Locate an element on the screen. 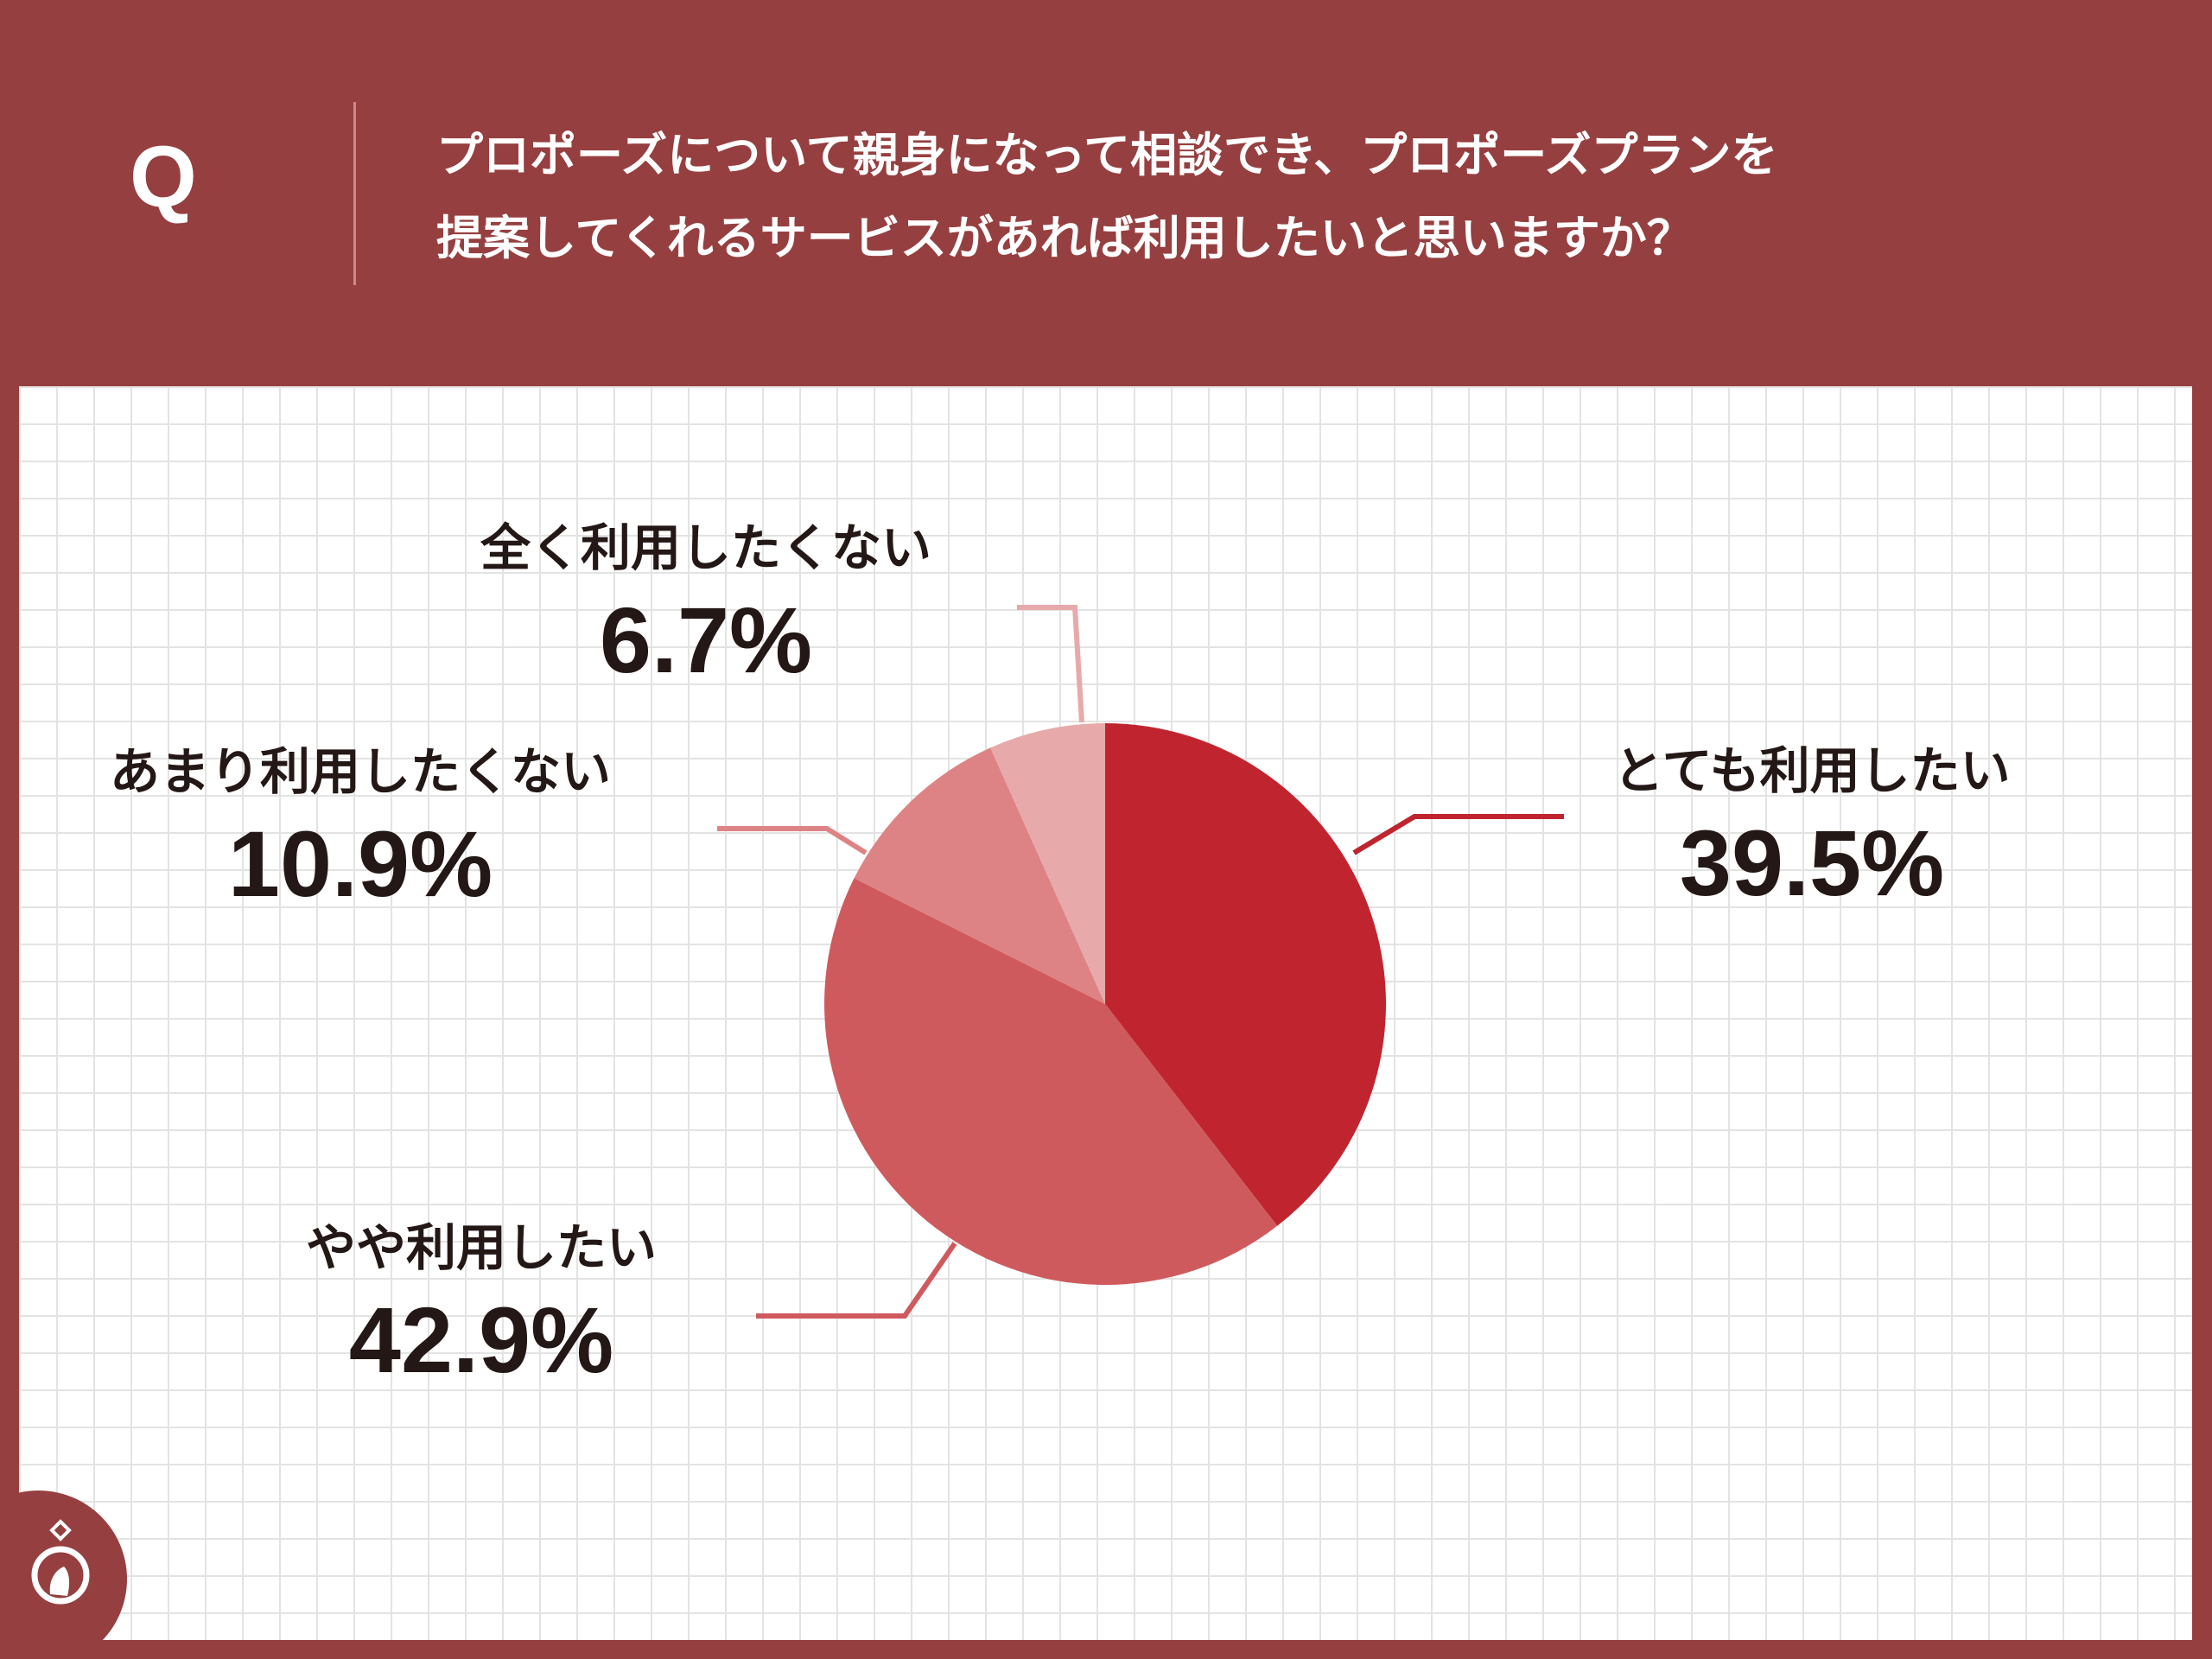 Image resolution: width=2212 pixels, height=1659 pixels. label-name: あまり利用したくない is located at coordinates (360, 771).